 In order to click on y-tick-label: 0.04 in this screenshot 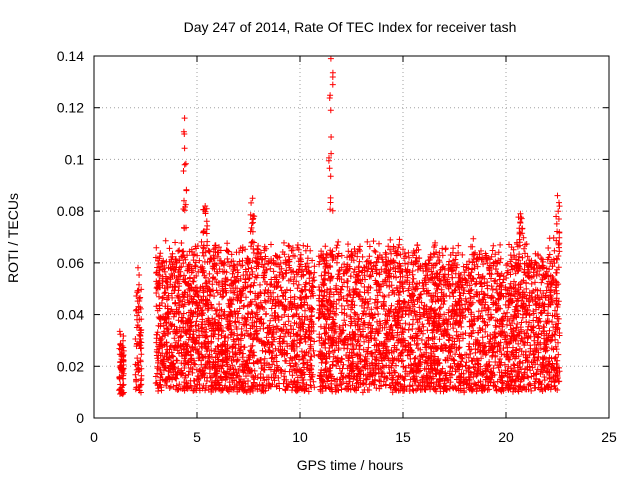, I will do `click(70, 315)`.